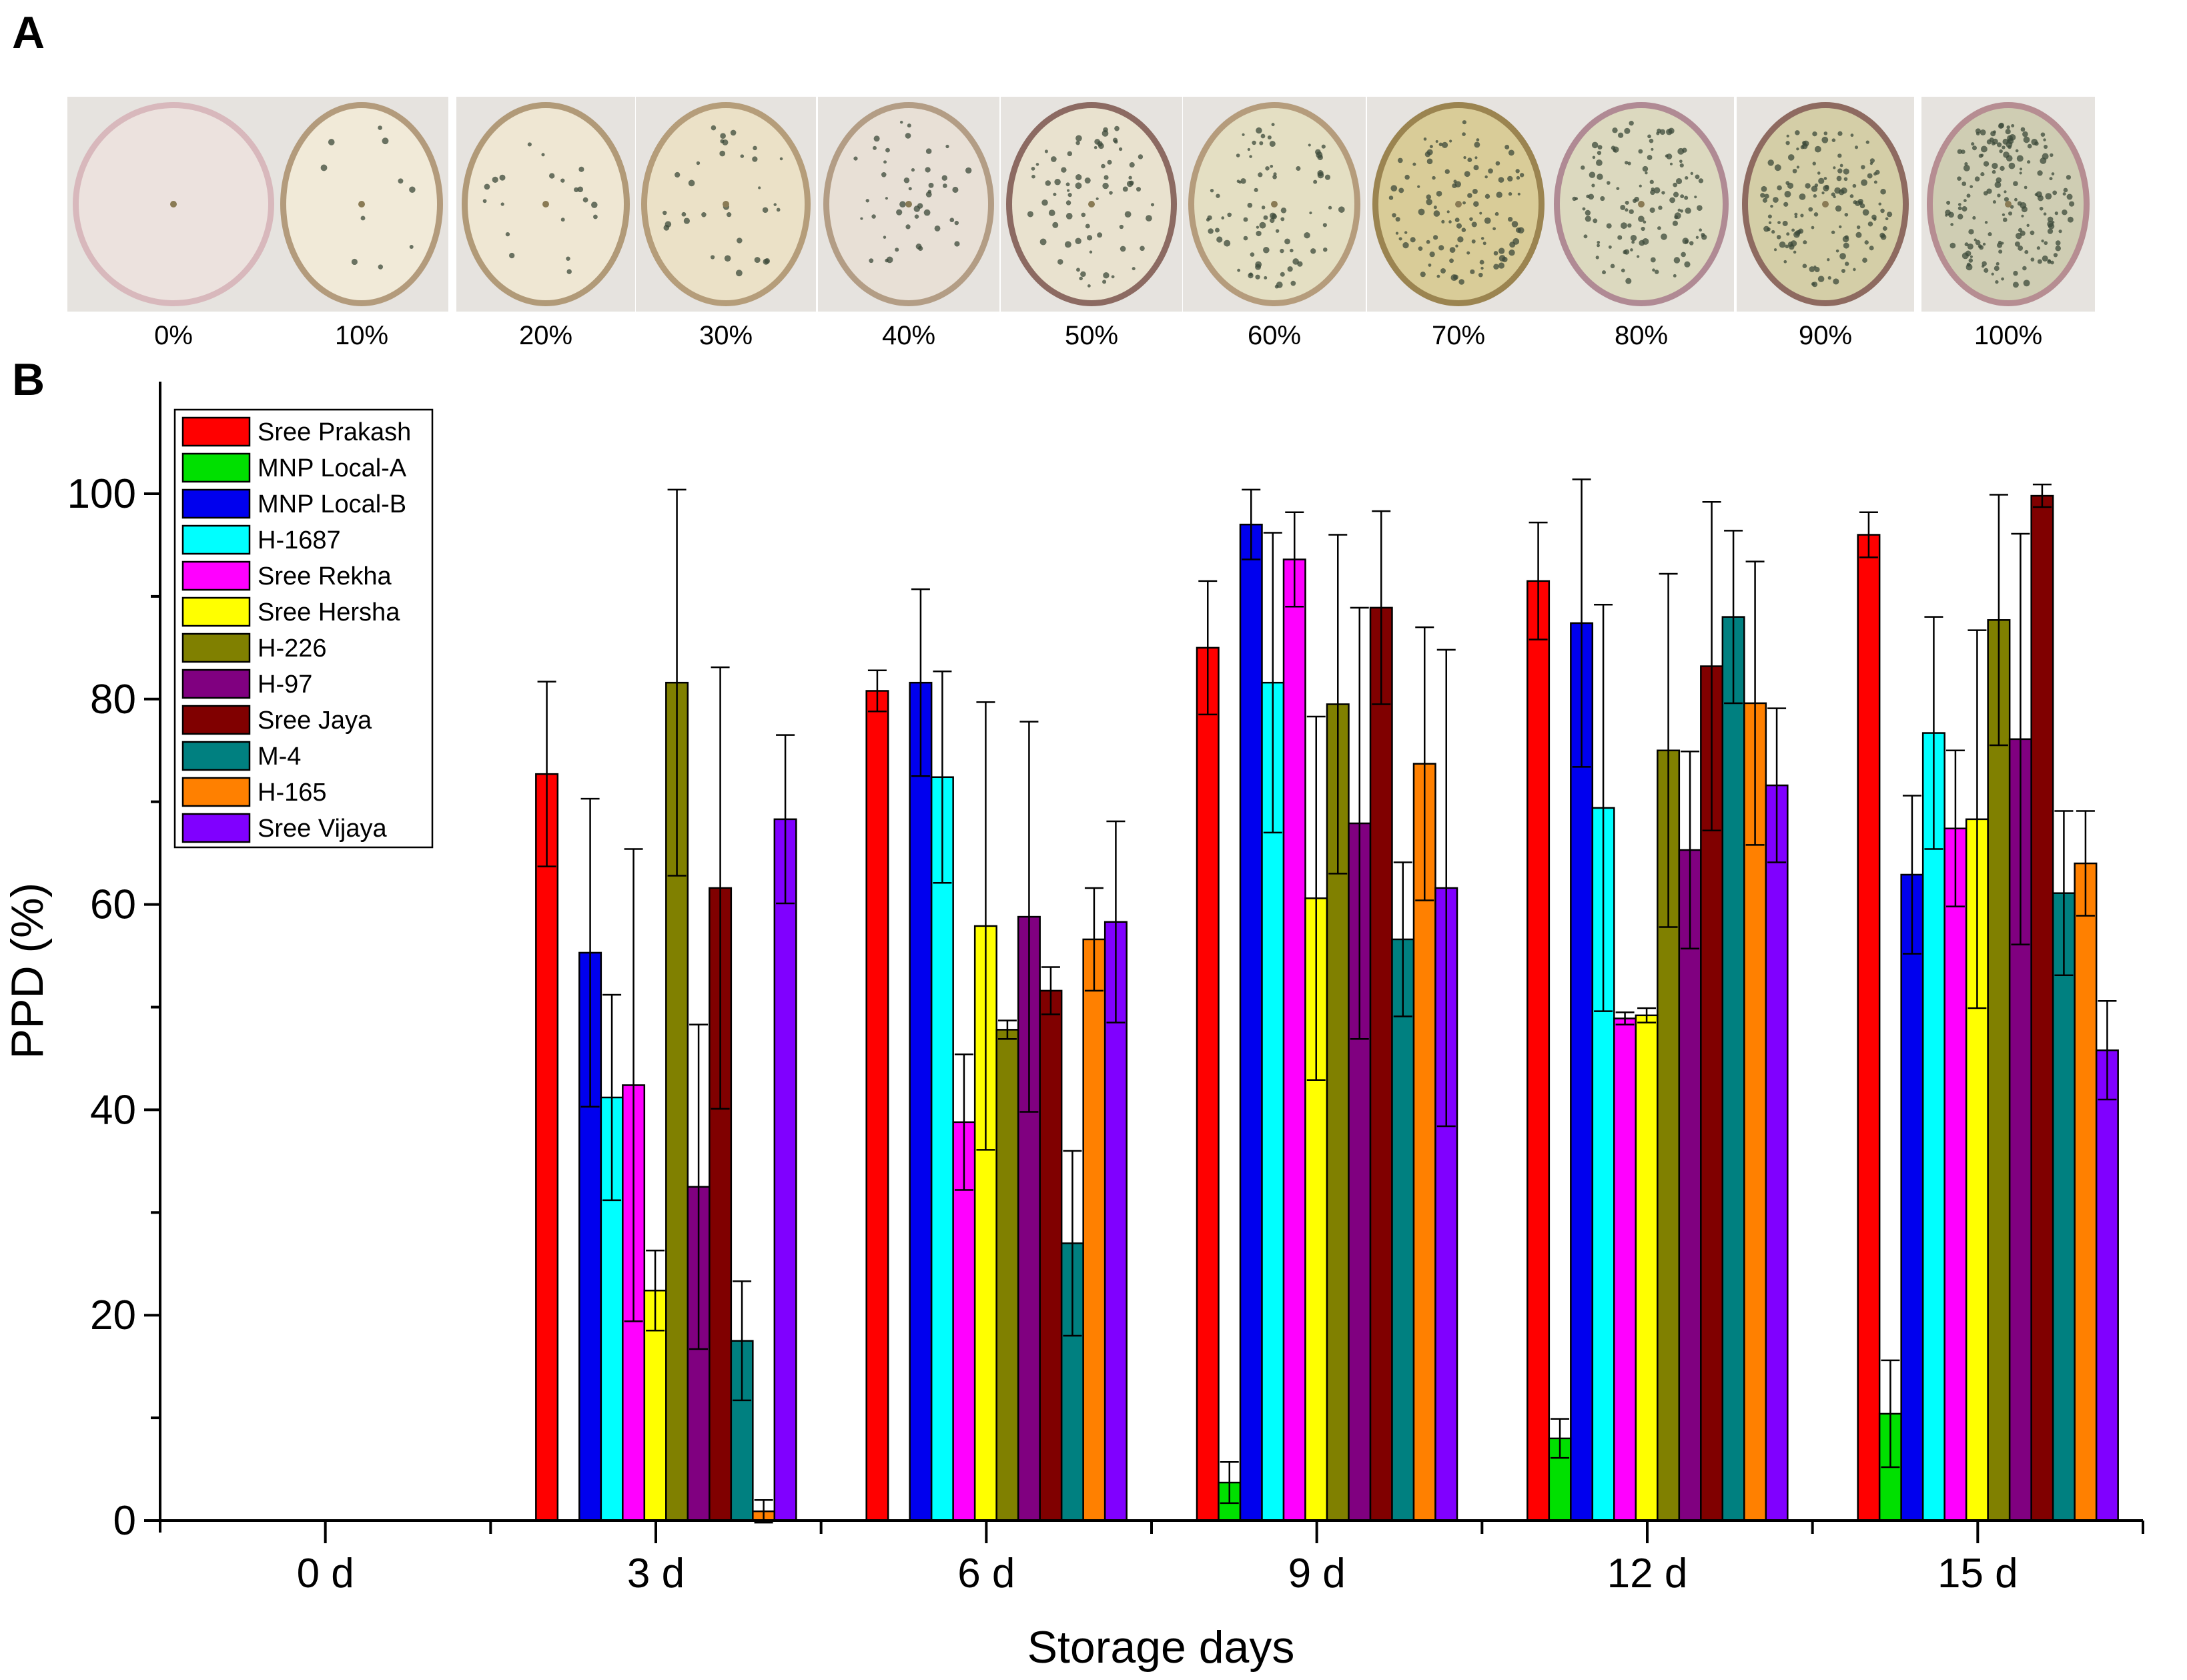  What do you see at coordinates (315, 721) in the screenshot?
I see `legend-label: Sree Jaya` at bounding box center [315, 721].